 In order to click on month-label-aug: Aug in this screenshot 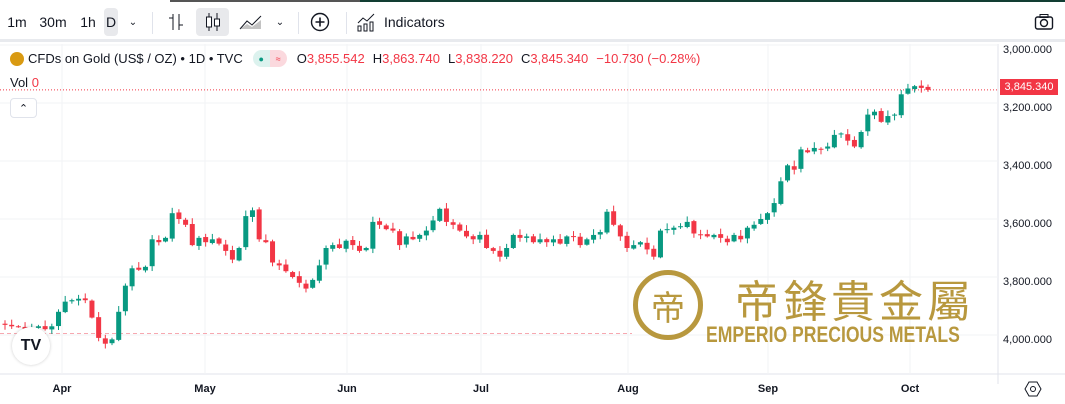, I will do `click(628, 389)`.